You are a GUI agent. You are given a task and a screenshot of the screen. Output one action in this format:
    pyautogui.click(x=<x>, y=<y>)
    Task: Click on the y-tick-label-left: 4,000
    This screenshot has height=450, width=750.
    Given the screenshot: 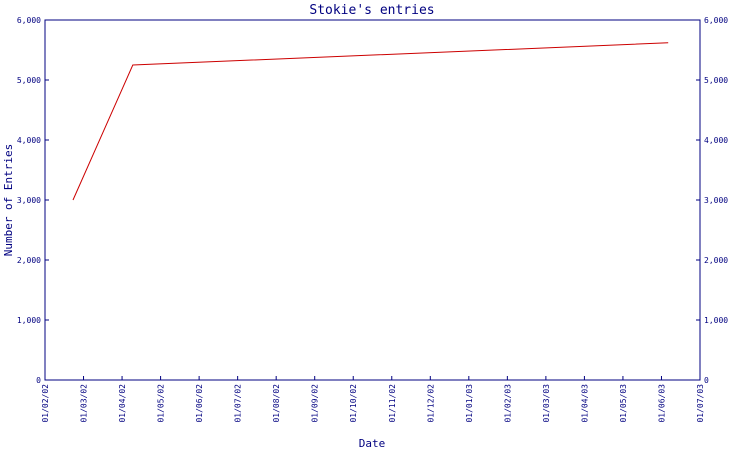 What is the action you would take?
    pyautogui.click(x=29, y=140)
    